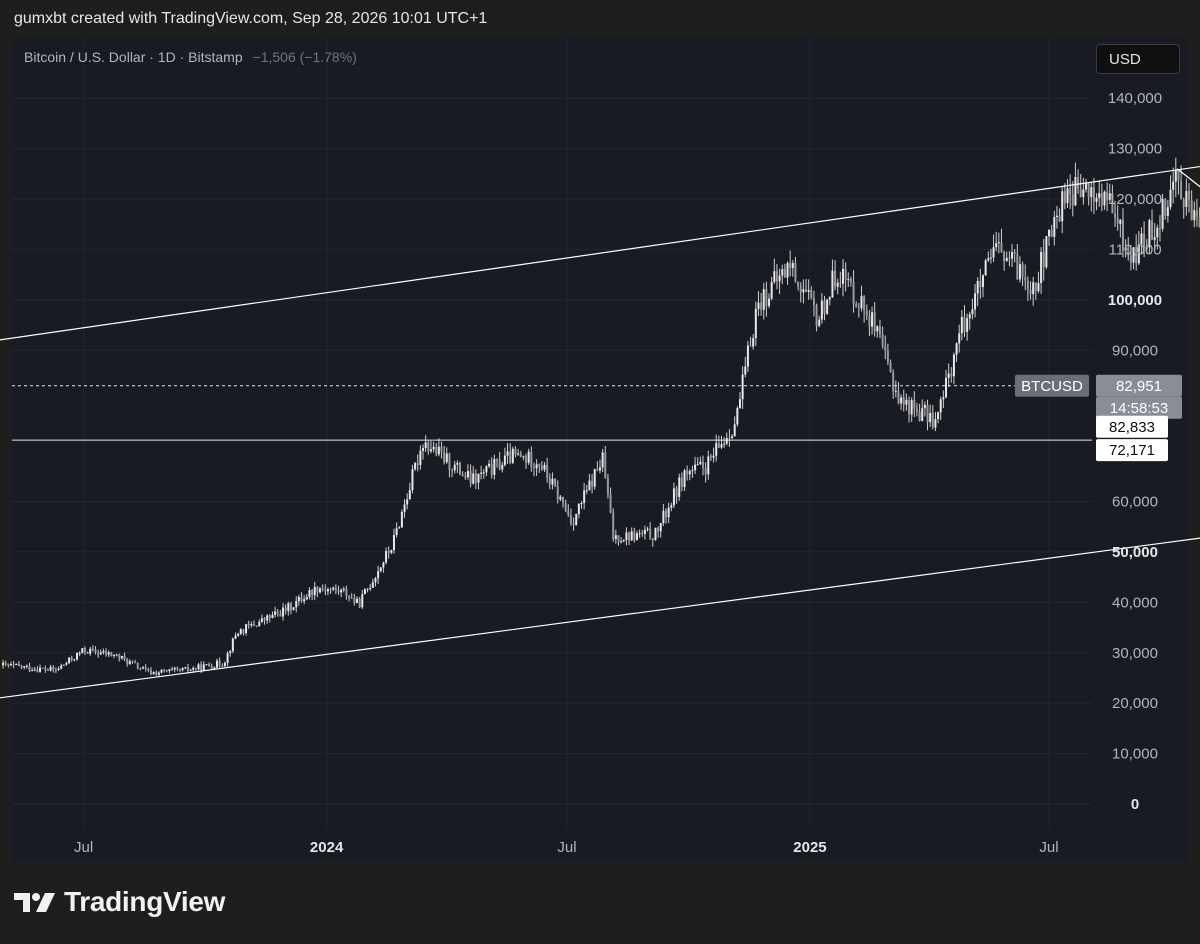  I want to click on tradingview-wordmark: TradingView, so click(145, 901).